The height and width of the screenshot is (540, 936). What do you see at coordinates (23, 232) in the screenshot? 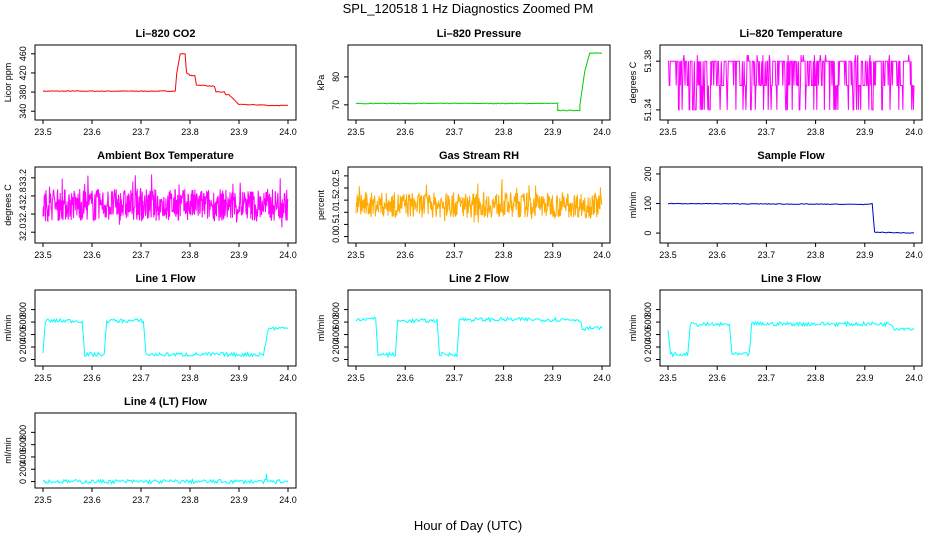
I see `y-tick-label: 32.0` at bounding box center [23, 232].